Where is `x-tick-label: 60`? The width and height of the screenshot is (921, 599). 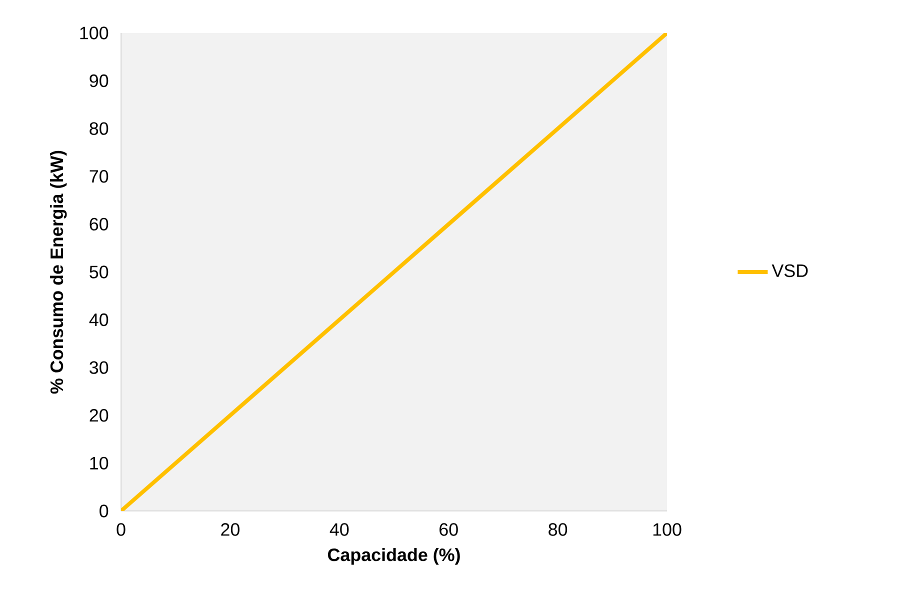 x-tick-label: 60 is located at coordinates (449, 529).